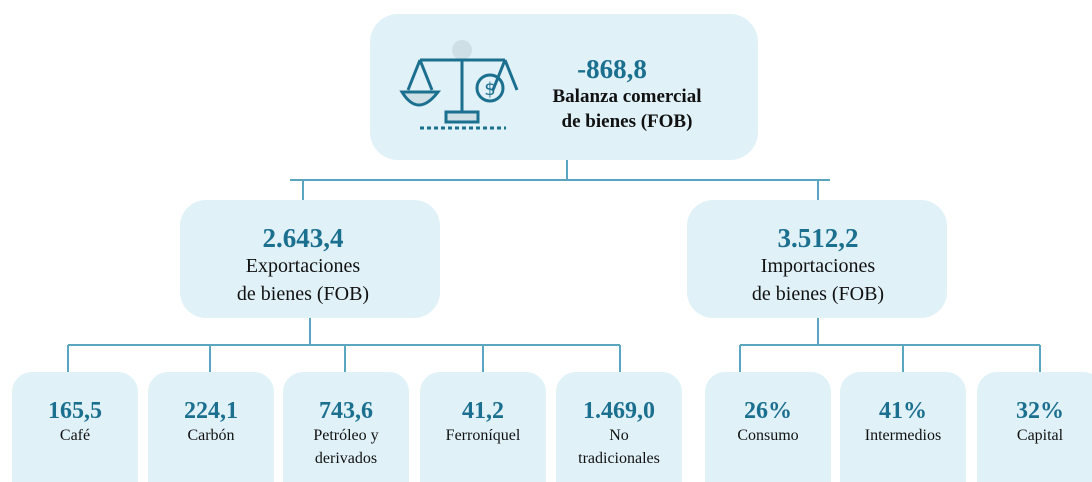 This screenshot has width=1092, height=482. I want to click on leaf-label: Petróleo y, so click(345, 435).